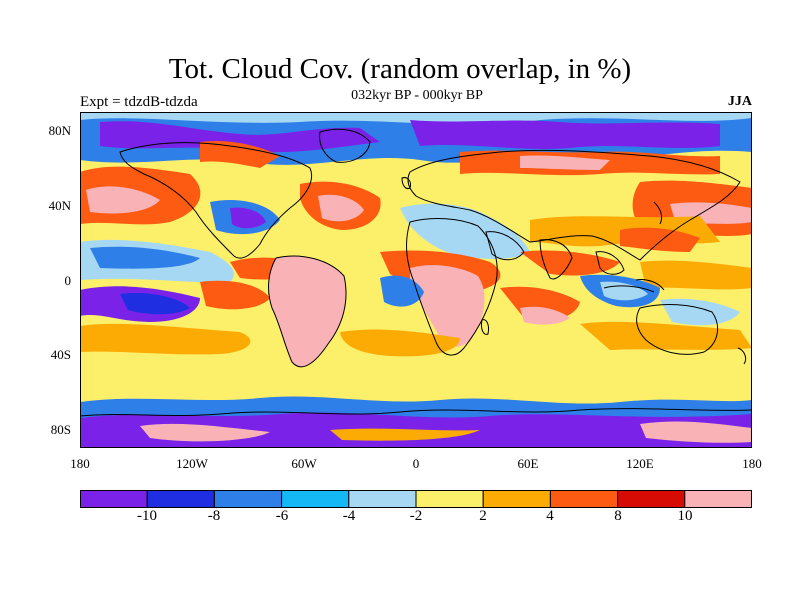 Image resolution: width=800 pixels, height=600 pixels. What do you see at coordinates (349, 516) in the screenshot?
I see `colorbar-label: -4` at bounding box center [349, 516].